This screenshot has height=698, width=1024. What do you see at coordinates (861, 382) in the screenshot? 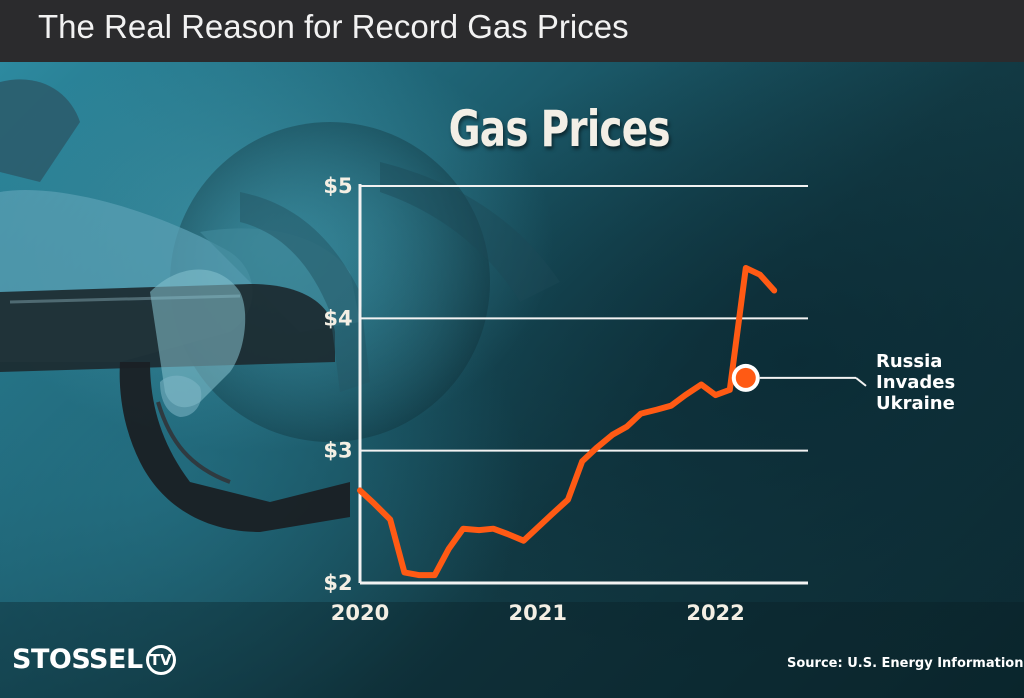
I see `annotation-leader-tip` at bounding box center [861, 382].